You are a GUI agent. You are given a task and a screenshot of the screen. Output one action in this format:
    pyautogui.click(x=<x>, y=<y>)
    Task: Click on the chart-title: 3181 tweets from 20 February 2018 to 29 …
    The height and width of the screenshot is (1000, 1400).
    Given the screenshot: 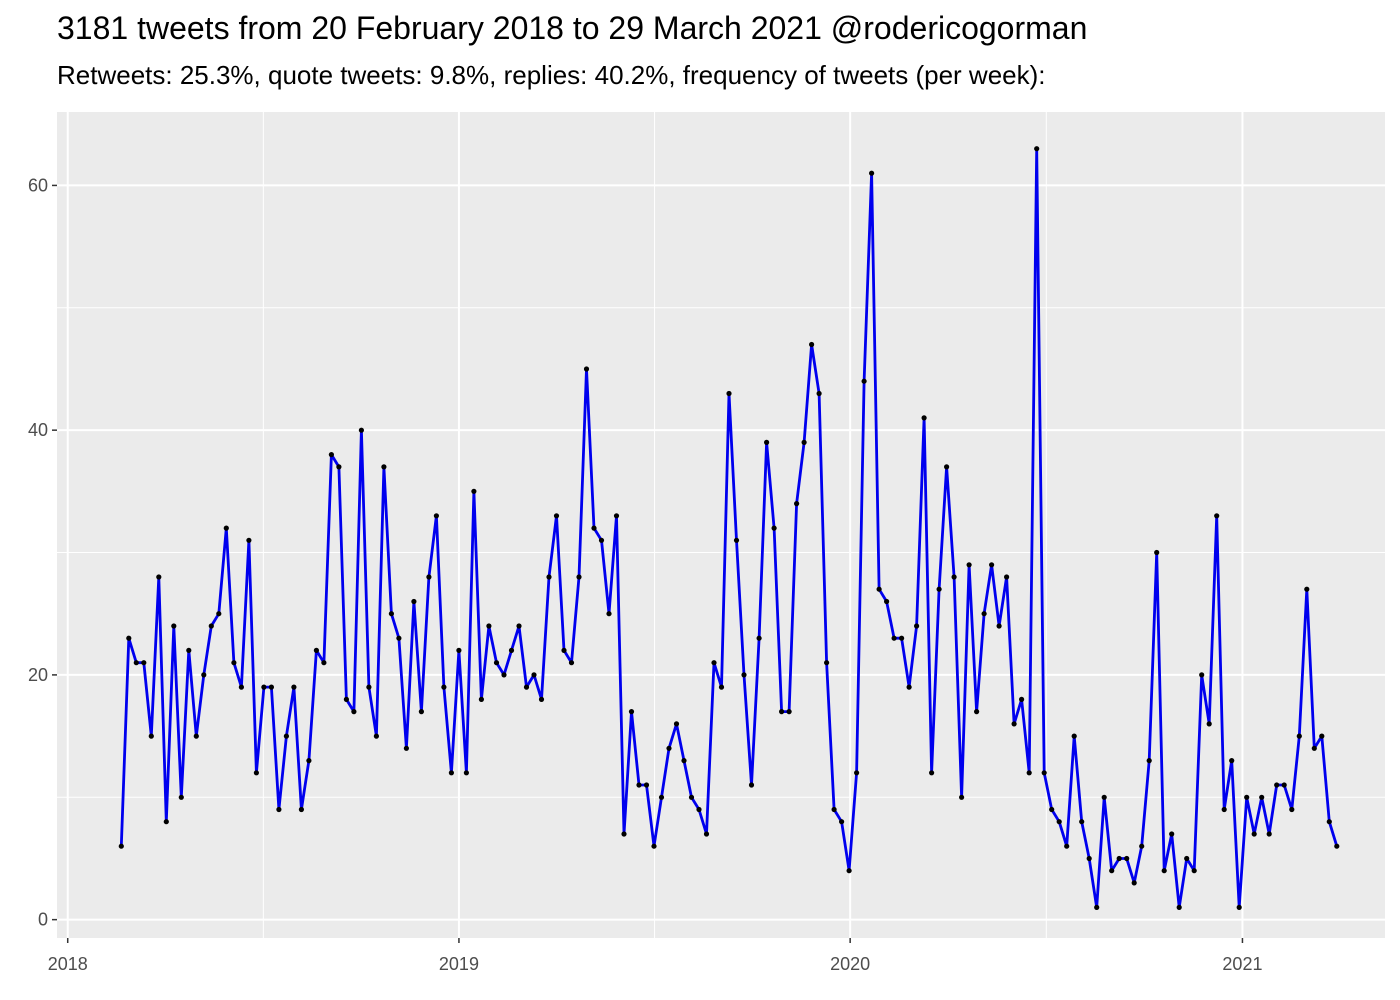 What is the action you would take?
    pyautogui.click(x=572, y=28)
    